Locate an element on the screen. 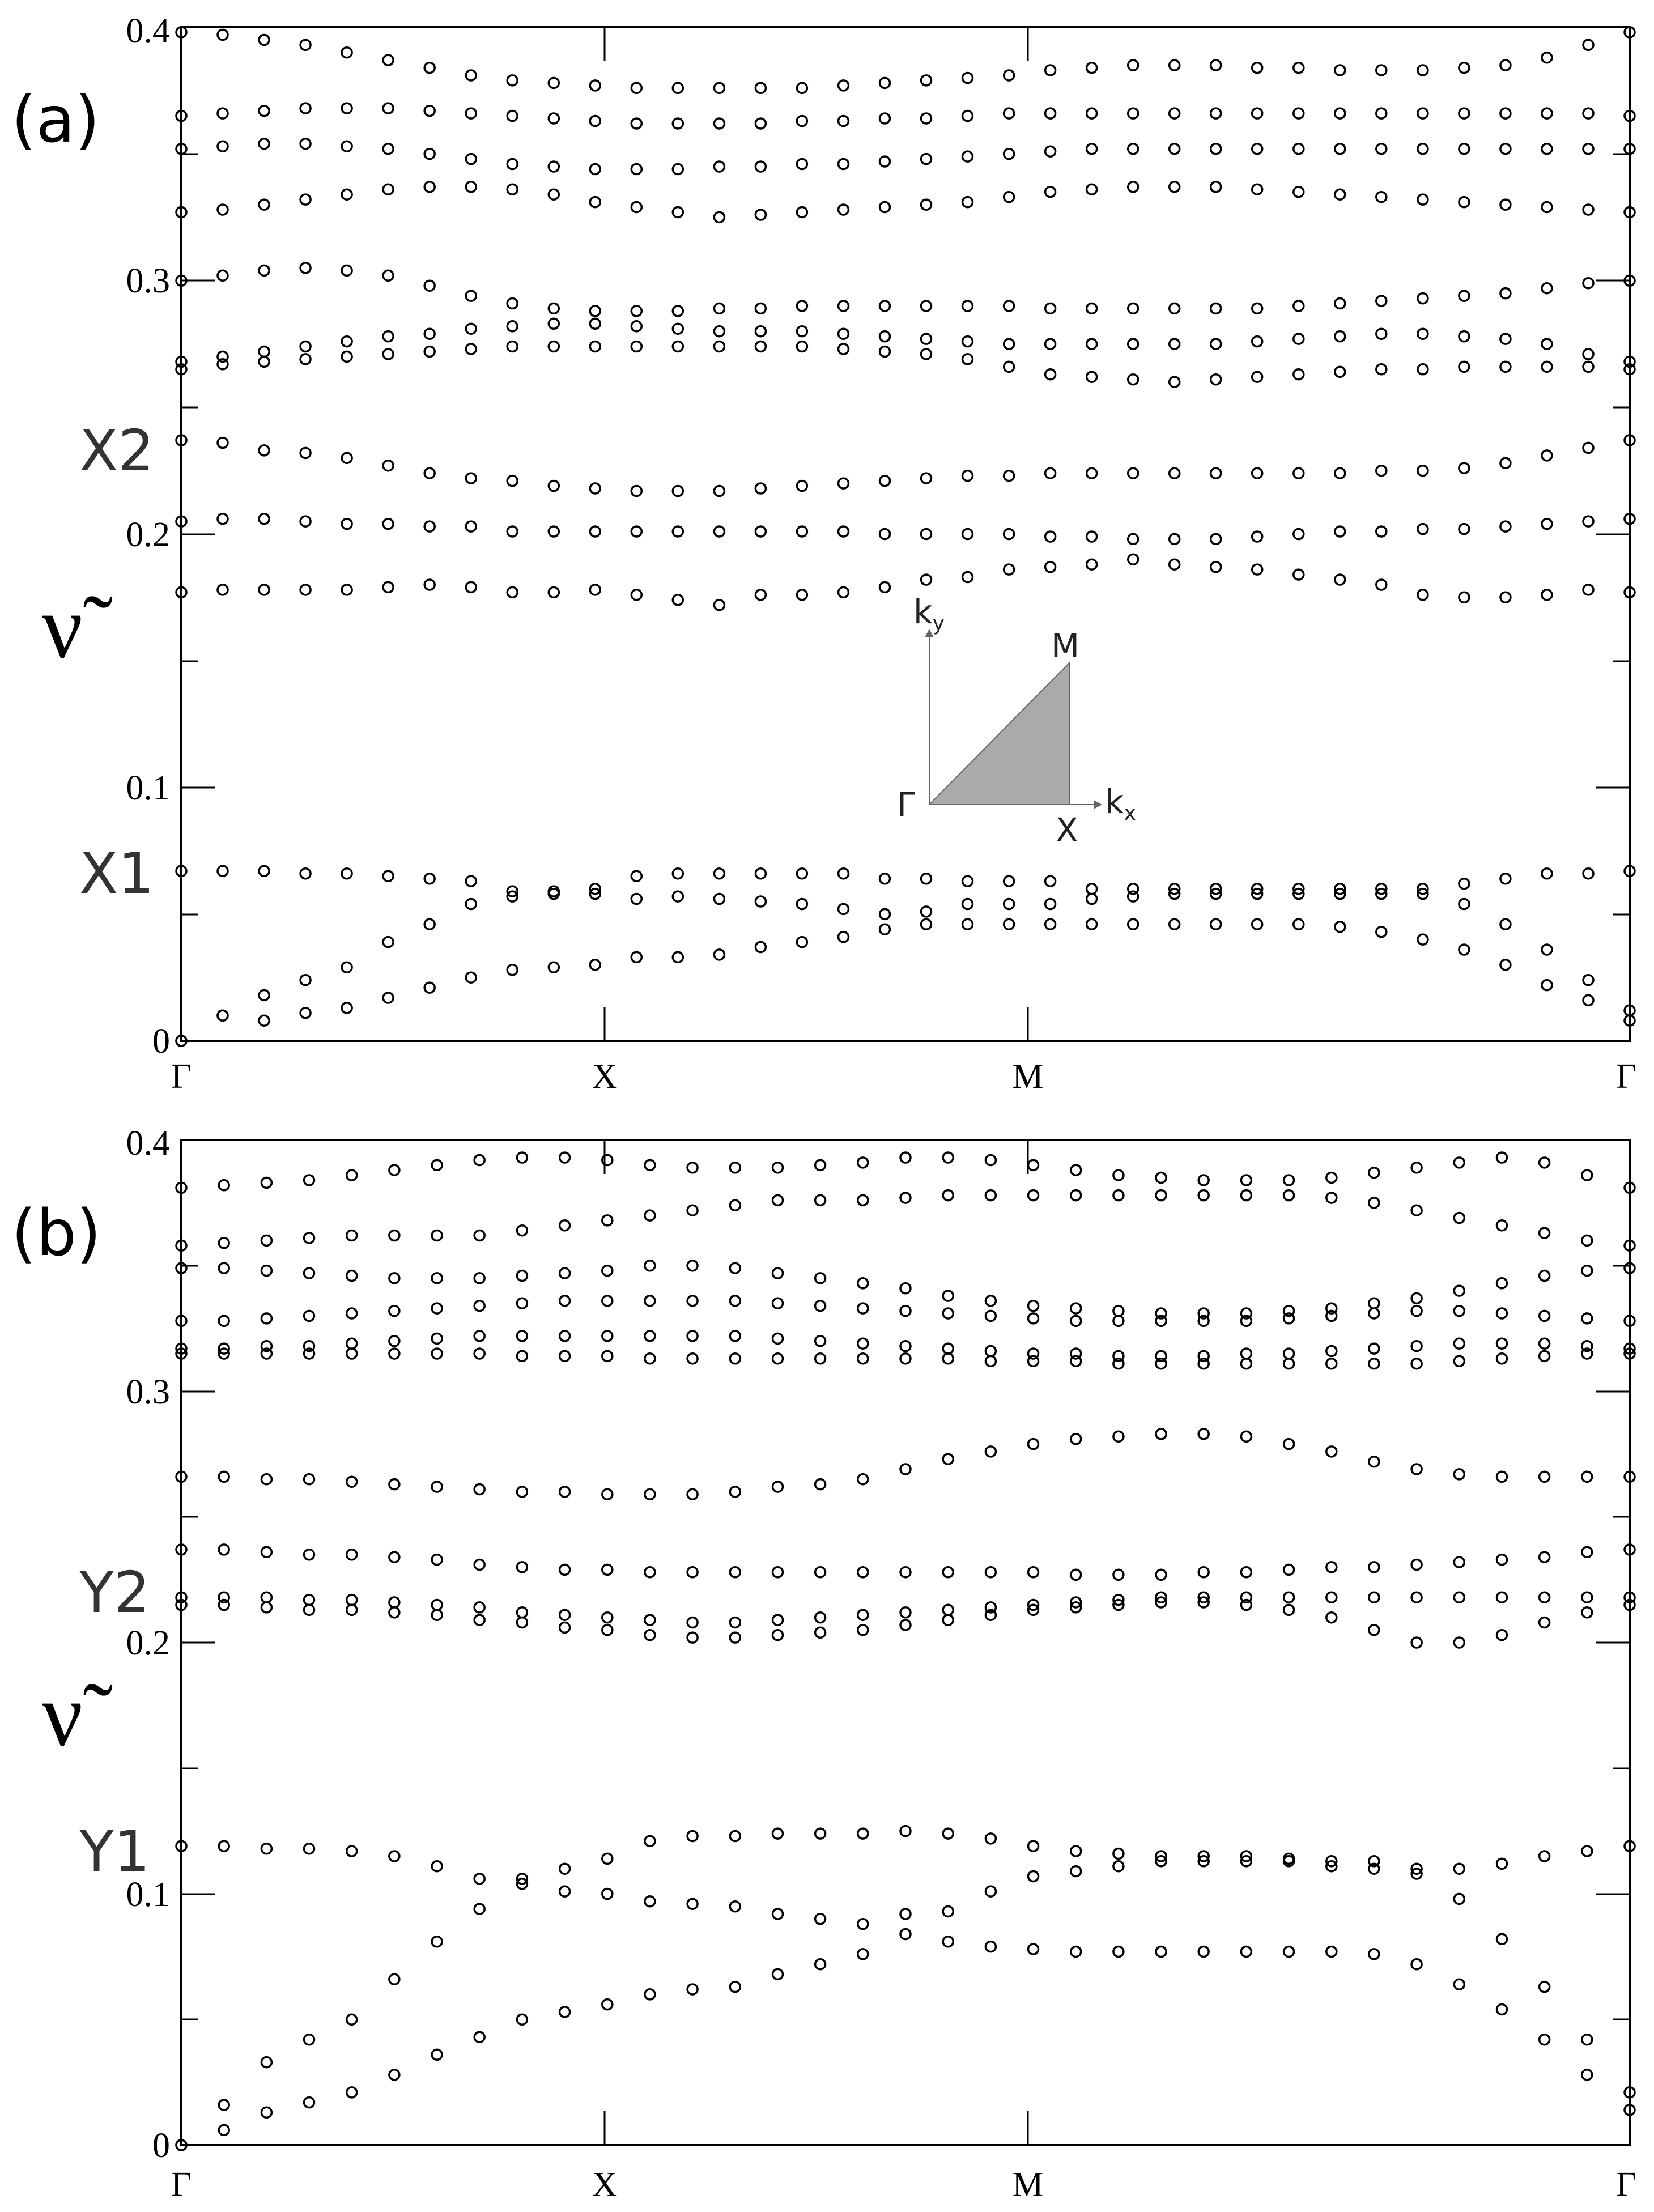 The height and width of the screenshot is (2212, 1654). kx-arrow-icon is located at coordinates (1098, 804).